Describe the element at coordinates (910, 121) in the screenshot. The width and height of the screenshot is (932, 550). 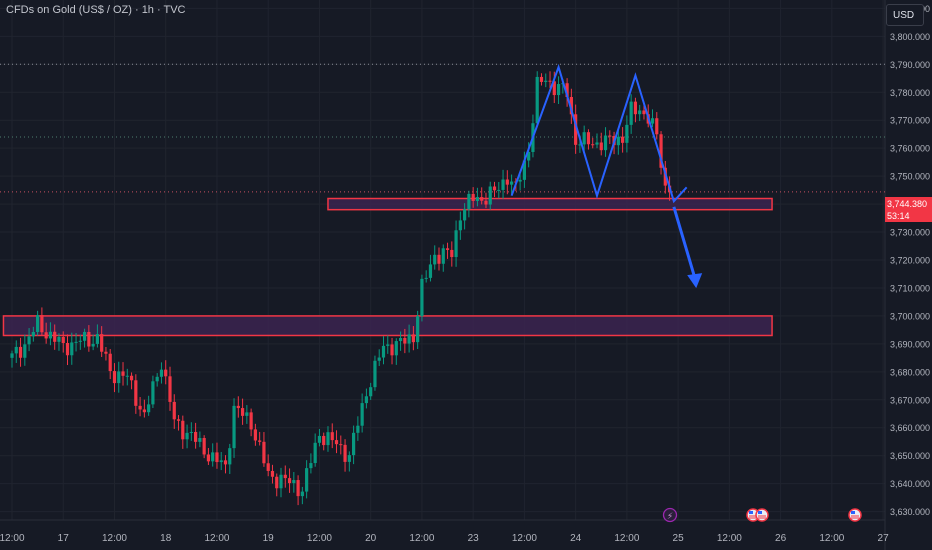
I see `price-axis-label: 3,770.000` at that location.